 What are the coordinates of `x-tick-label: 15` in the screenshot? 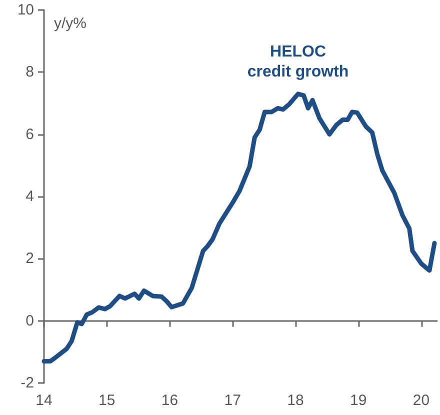 It's located at (107, 400).